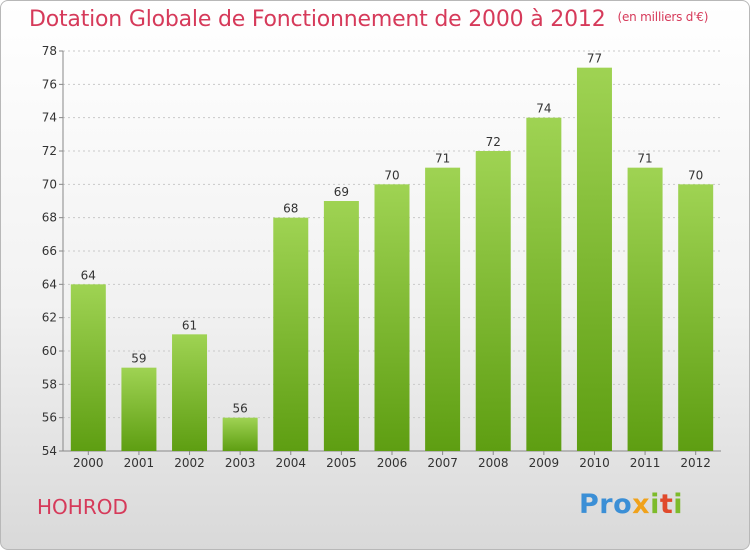 The height and width of the screenshot is (550, 750). What do you see at coordinates (606, 504) in the screenshot?
I see `logo-part: Pro` at bounding box center [606, 504].